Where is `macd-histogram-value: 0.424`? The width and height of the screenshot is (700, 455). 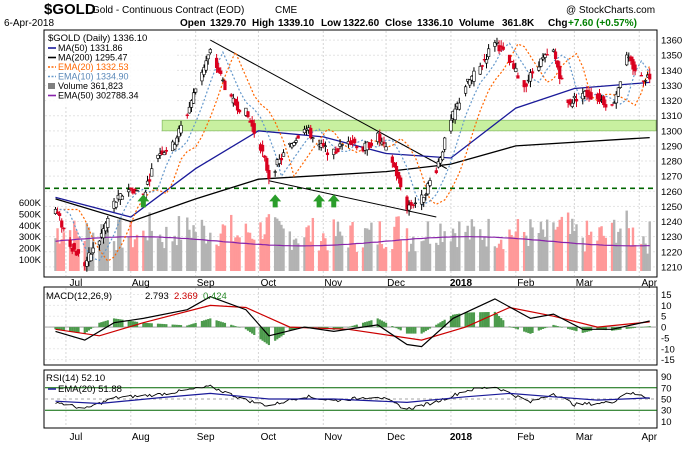 macd-histogram-value: 0.424 is located at coordinates (215, 296).